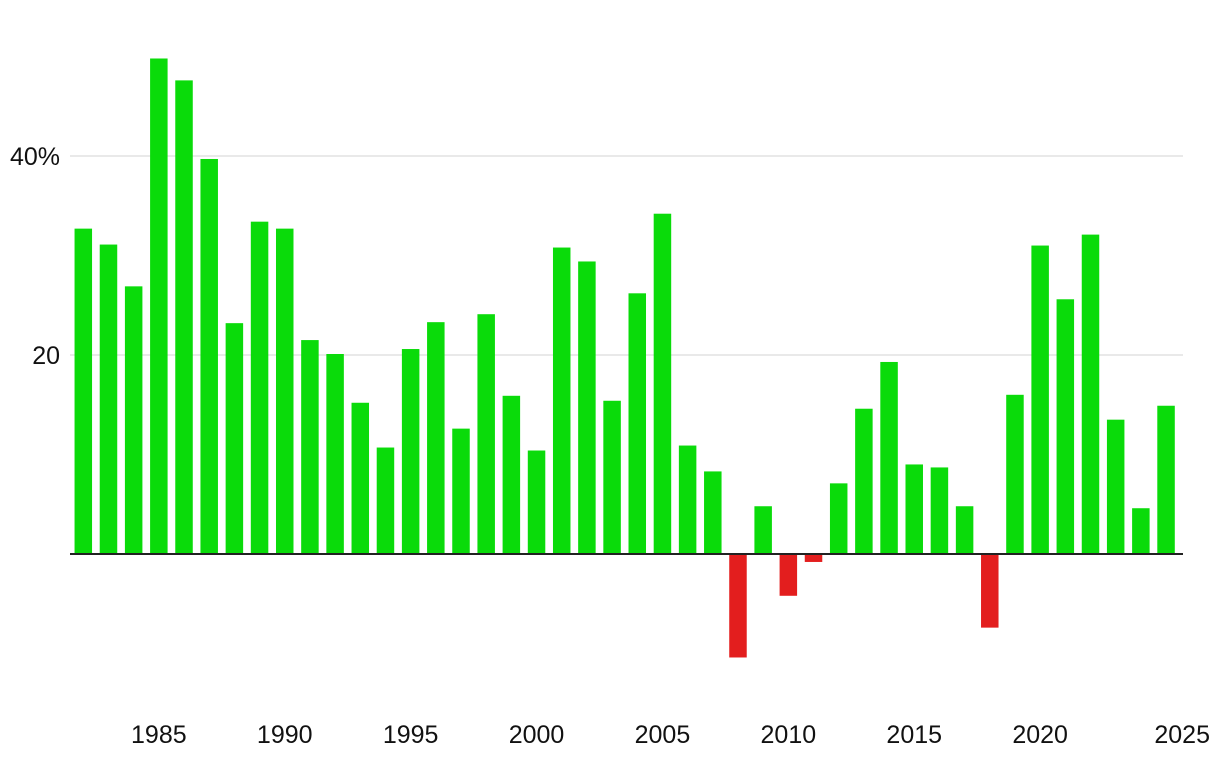 This screenshot has width=1220, height=779. I want to click on bar-2009, so click(763, 530).